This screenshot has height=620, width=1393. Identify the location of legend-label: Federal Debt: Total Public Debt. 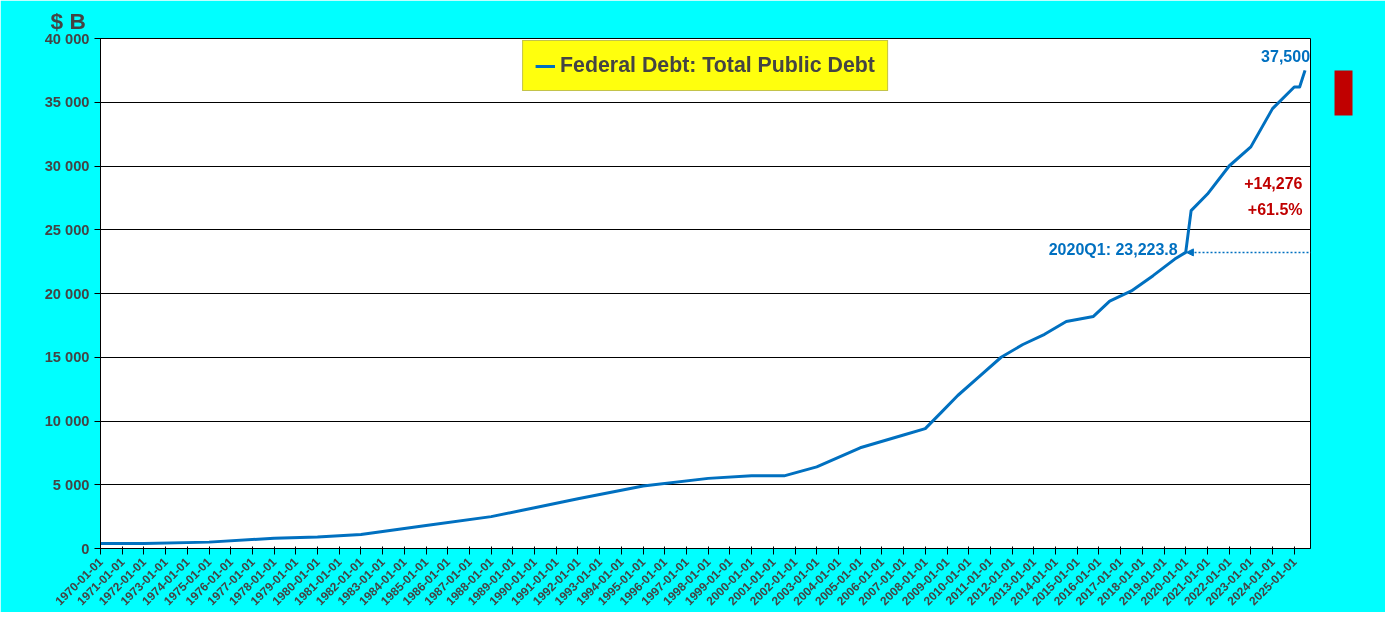
(717, 65).